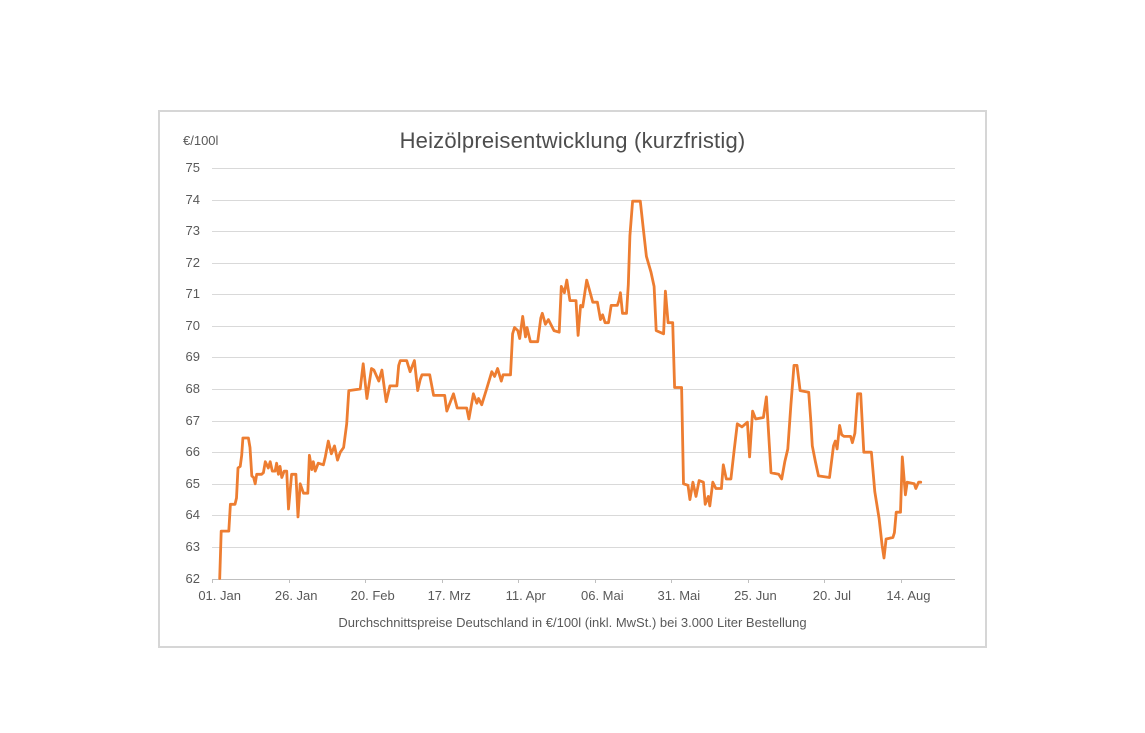  I want to click on x-axis-tick-label: 25. Jun, so click(755, 595).